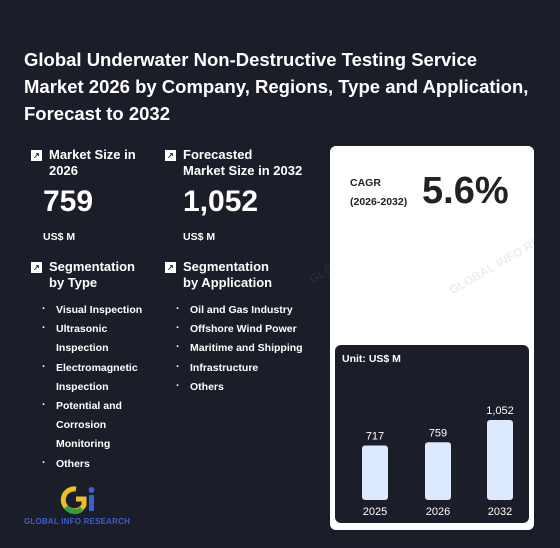 The image size is (560, 548). What do you see at coordinates (92, 162) in the screenshot?
I see `market-size-label: Market Size in 2026` at bounding box center [92, 162].